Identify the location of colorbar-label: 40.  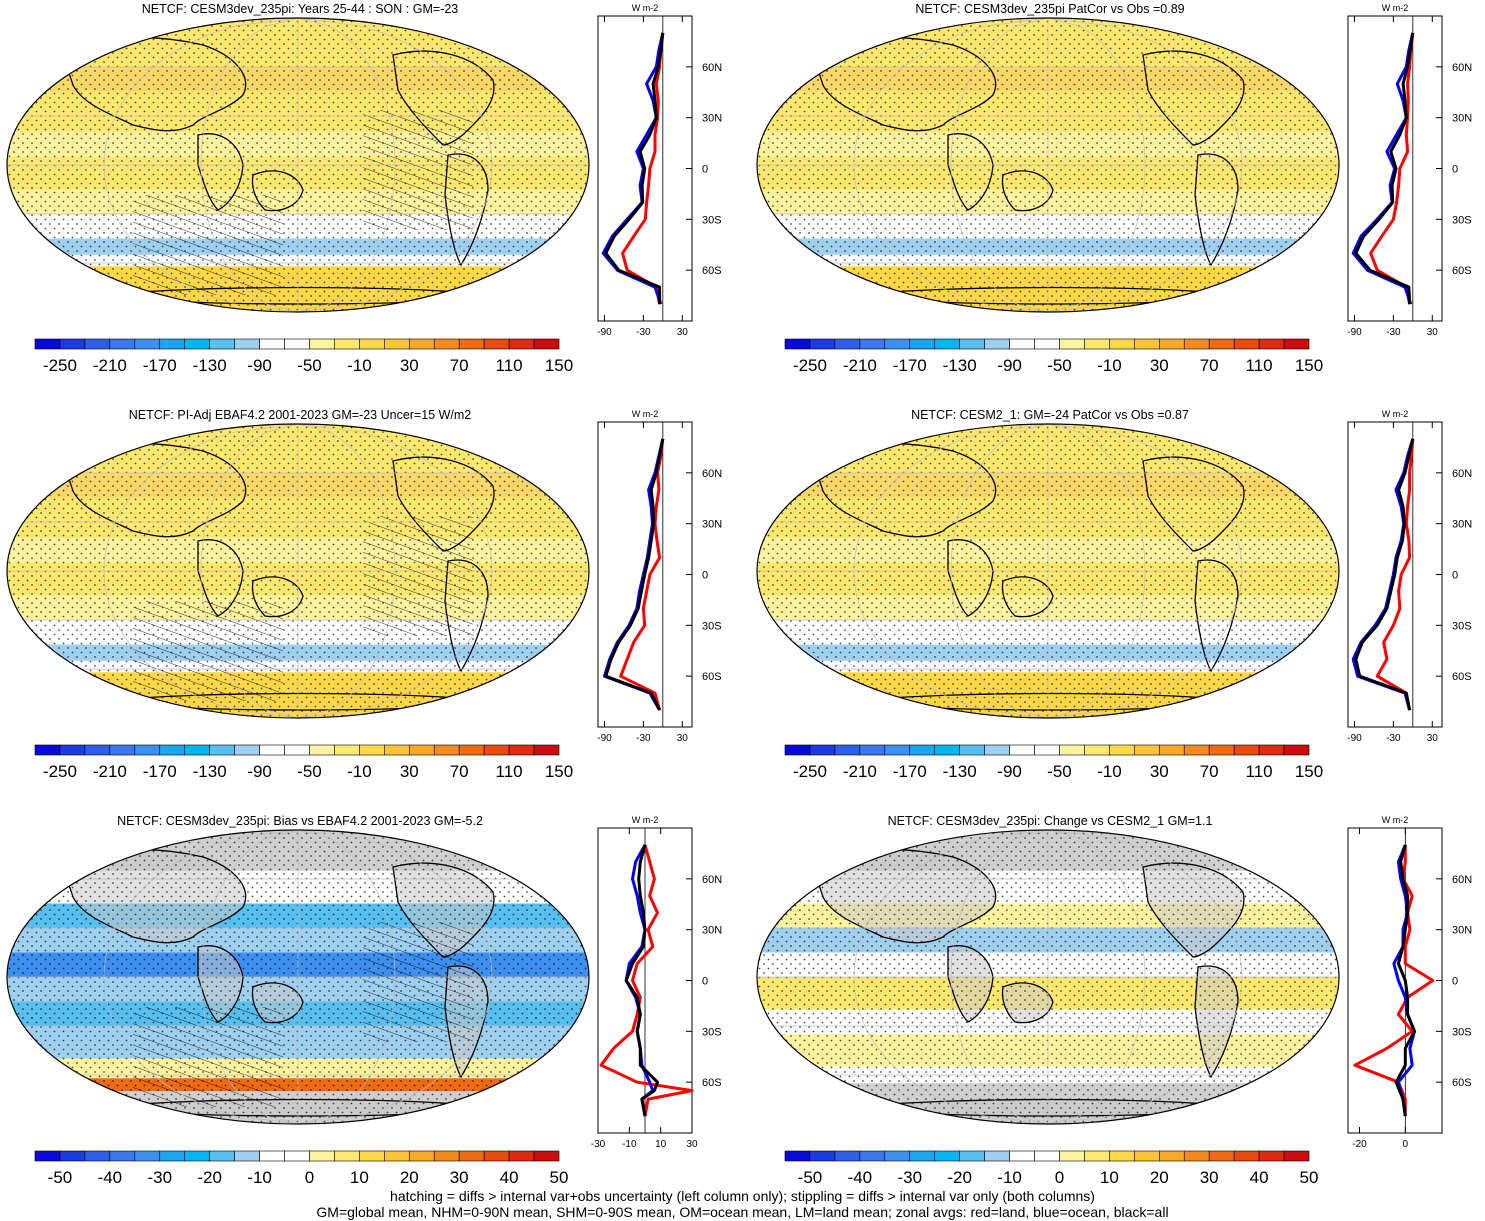
(509, 1177).